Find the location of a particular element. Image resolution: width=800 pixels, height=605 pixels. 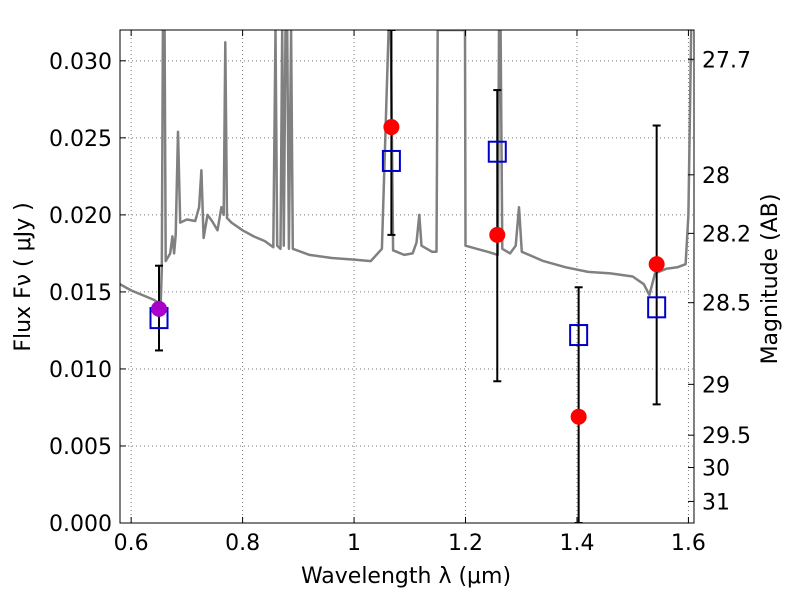

y-tick-label-6: 0.030 is located at coordinates (80, 62).